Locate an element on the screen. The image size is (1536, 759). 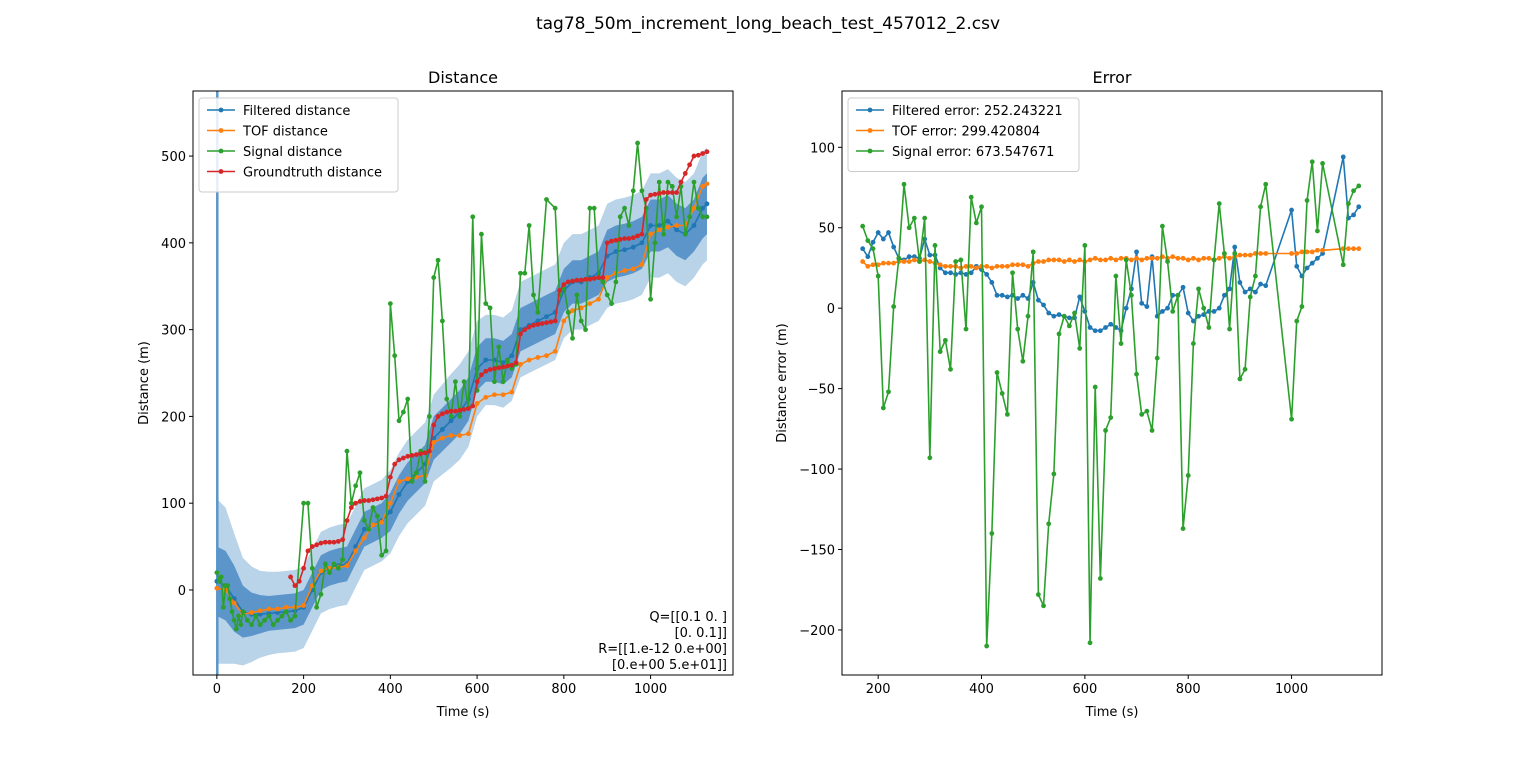
x-tick-label: 1000 is located at coordinates (650, 689).